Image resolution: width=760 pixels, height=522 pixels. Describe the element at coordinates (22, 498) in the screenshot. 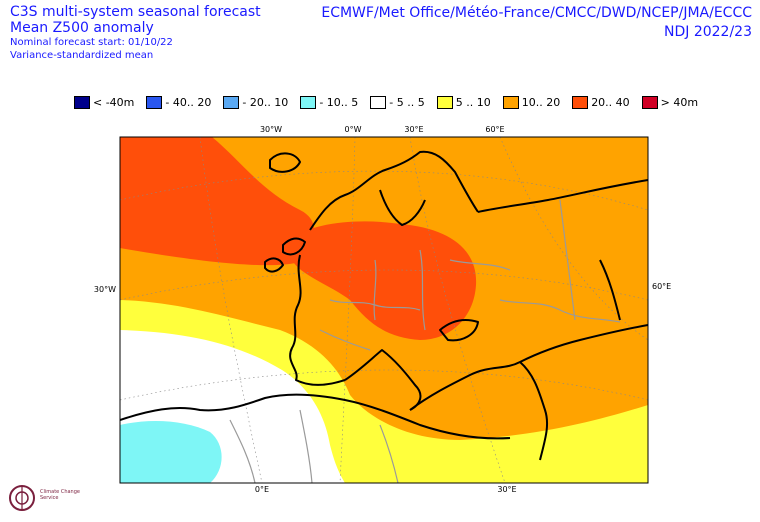

I see `climate-logo-icon` at that location.